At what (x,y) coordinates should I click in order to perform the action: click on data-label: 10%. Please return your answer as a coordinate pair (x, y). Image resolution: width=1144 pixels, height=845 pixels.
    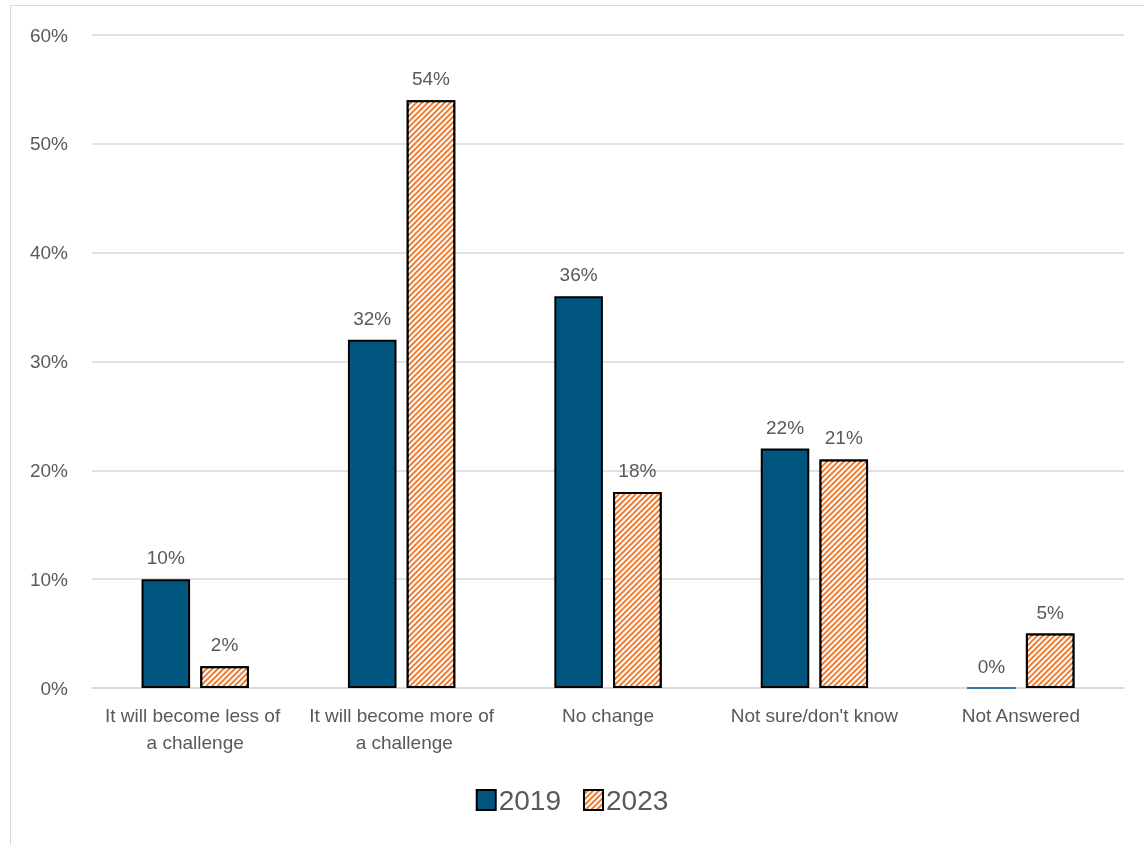
    Looking at the image, I should click on (165, 558).